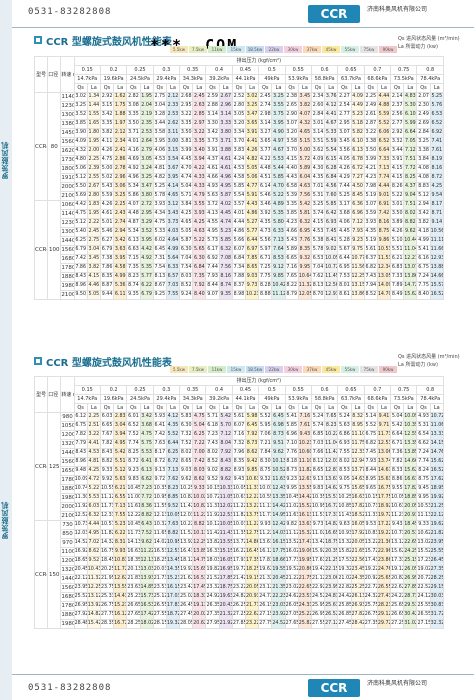  Describe the element at coordinates (377, 70) in the screenshot. I see `col-header-pressure: 0.7` at that location.